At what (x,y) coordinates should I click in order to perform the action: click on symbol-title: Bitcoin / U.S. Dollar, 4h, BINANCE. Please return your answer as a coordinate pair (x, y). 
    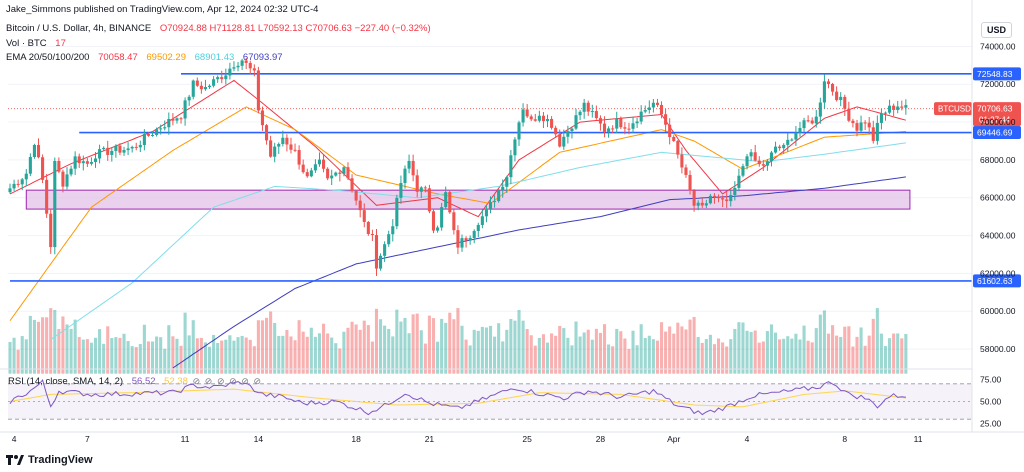
    Looking at the image, I should click on (79, 28).